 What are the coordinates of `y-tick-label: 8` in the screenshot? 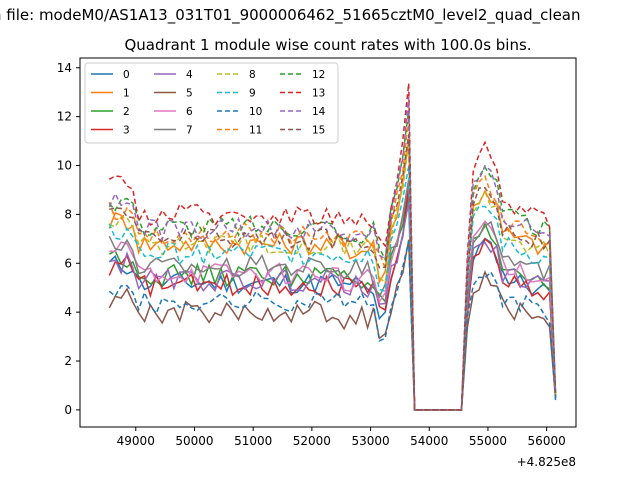 It's located at (68, 214).